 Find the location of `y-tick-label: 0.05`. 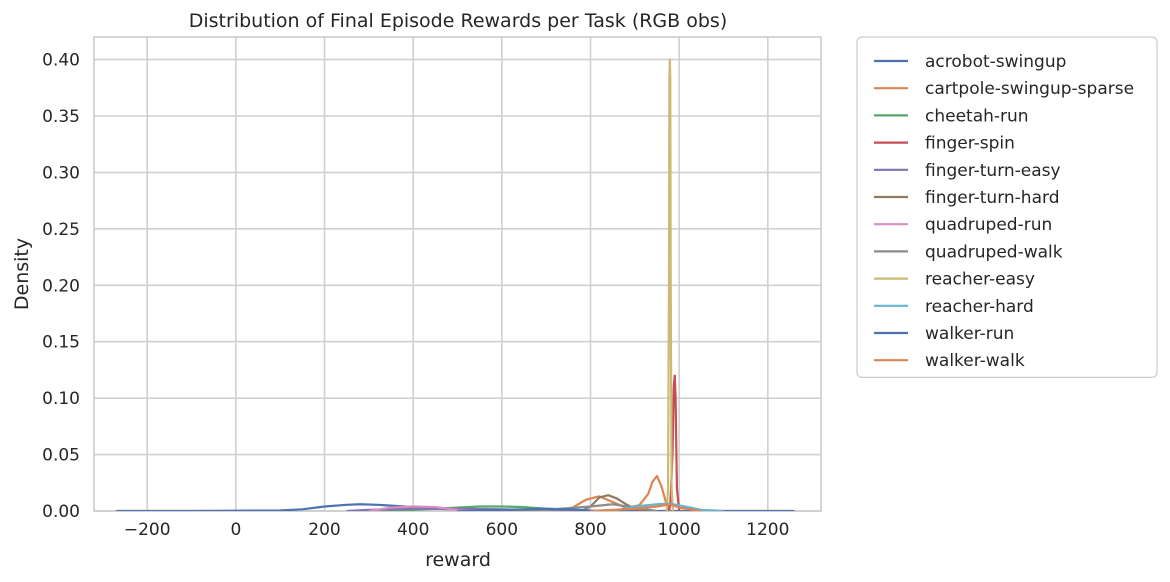

y-tick-label: 0.05 is located at coordinates (61, 456).